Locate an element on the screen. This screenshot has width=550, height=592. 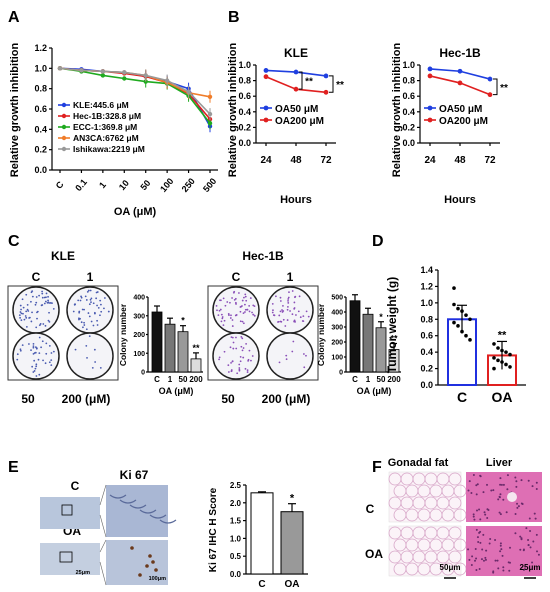
panelA-legend-label: Ishikawa:2219 μM is located at coordinates (109, 149).